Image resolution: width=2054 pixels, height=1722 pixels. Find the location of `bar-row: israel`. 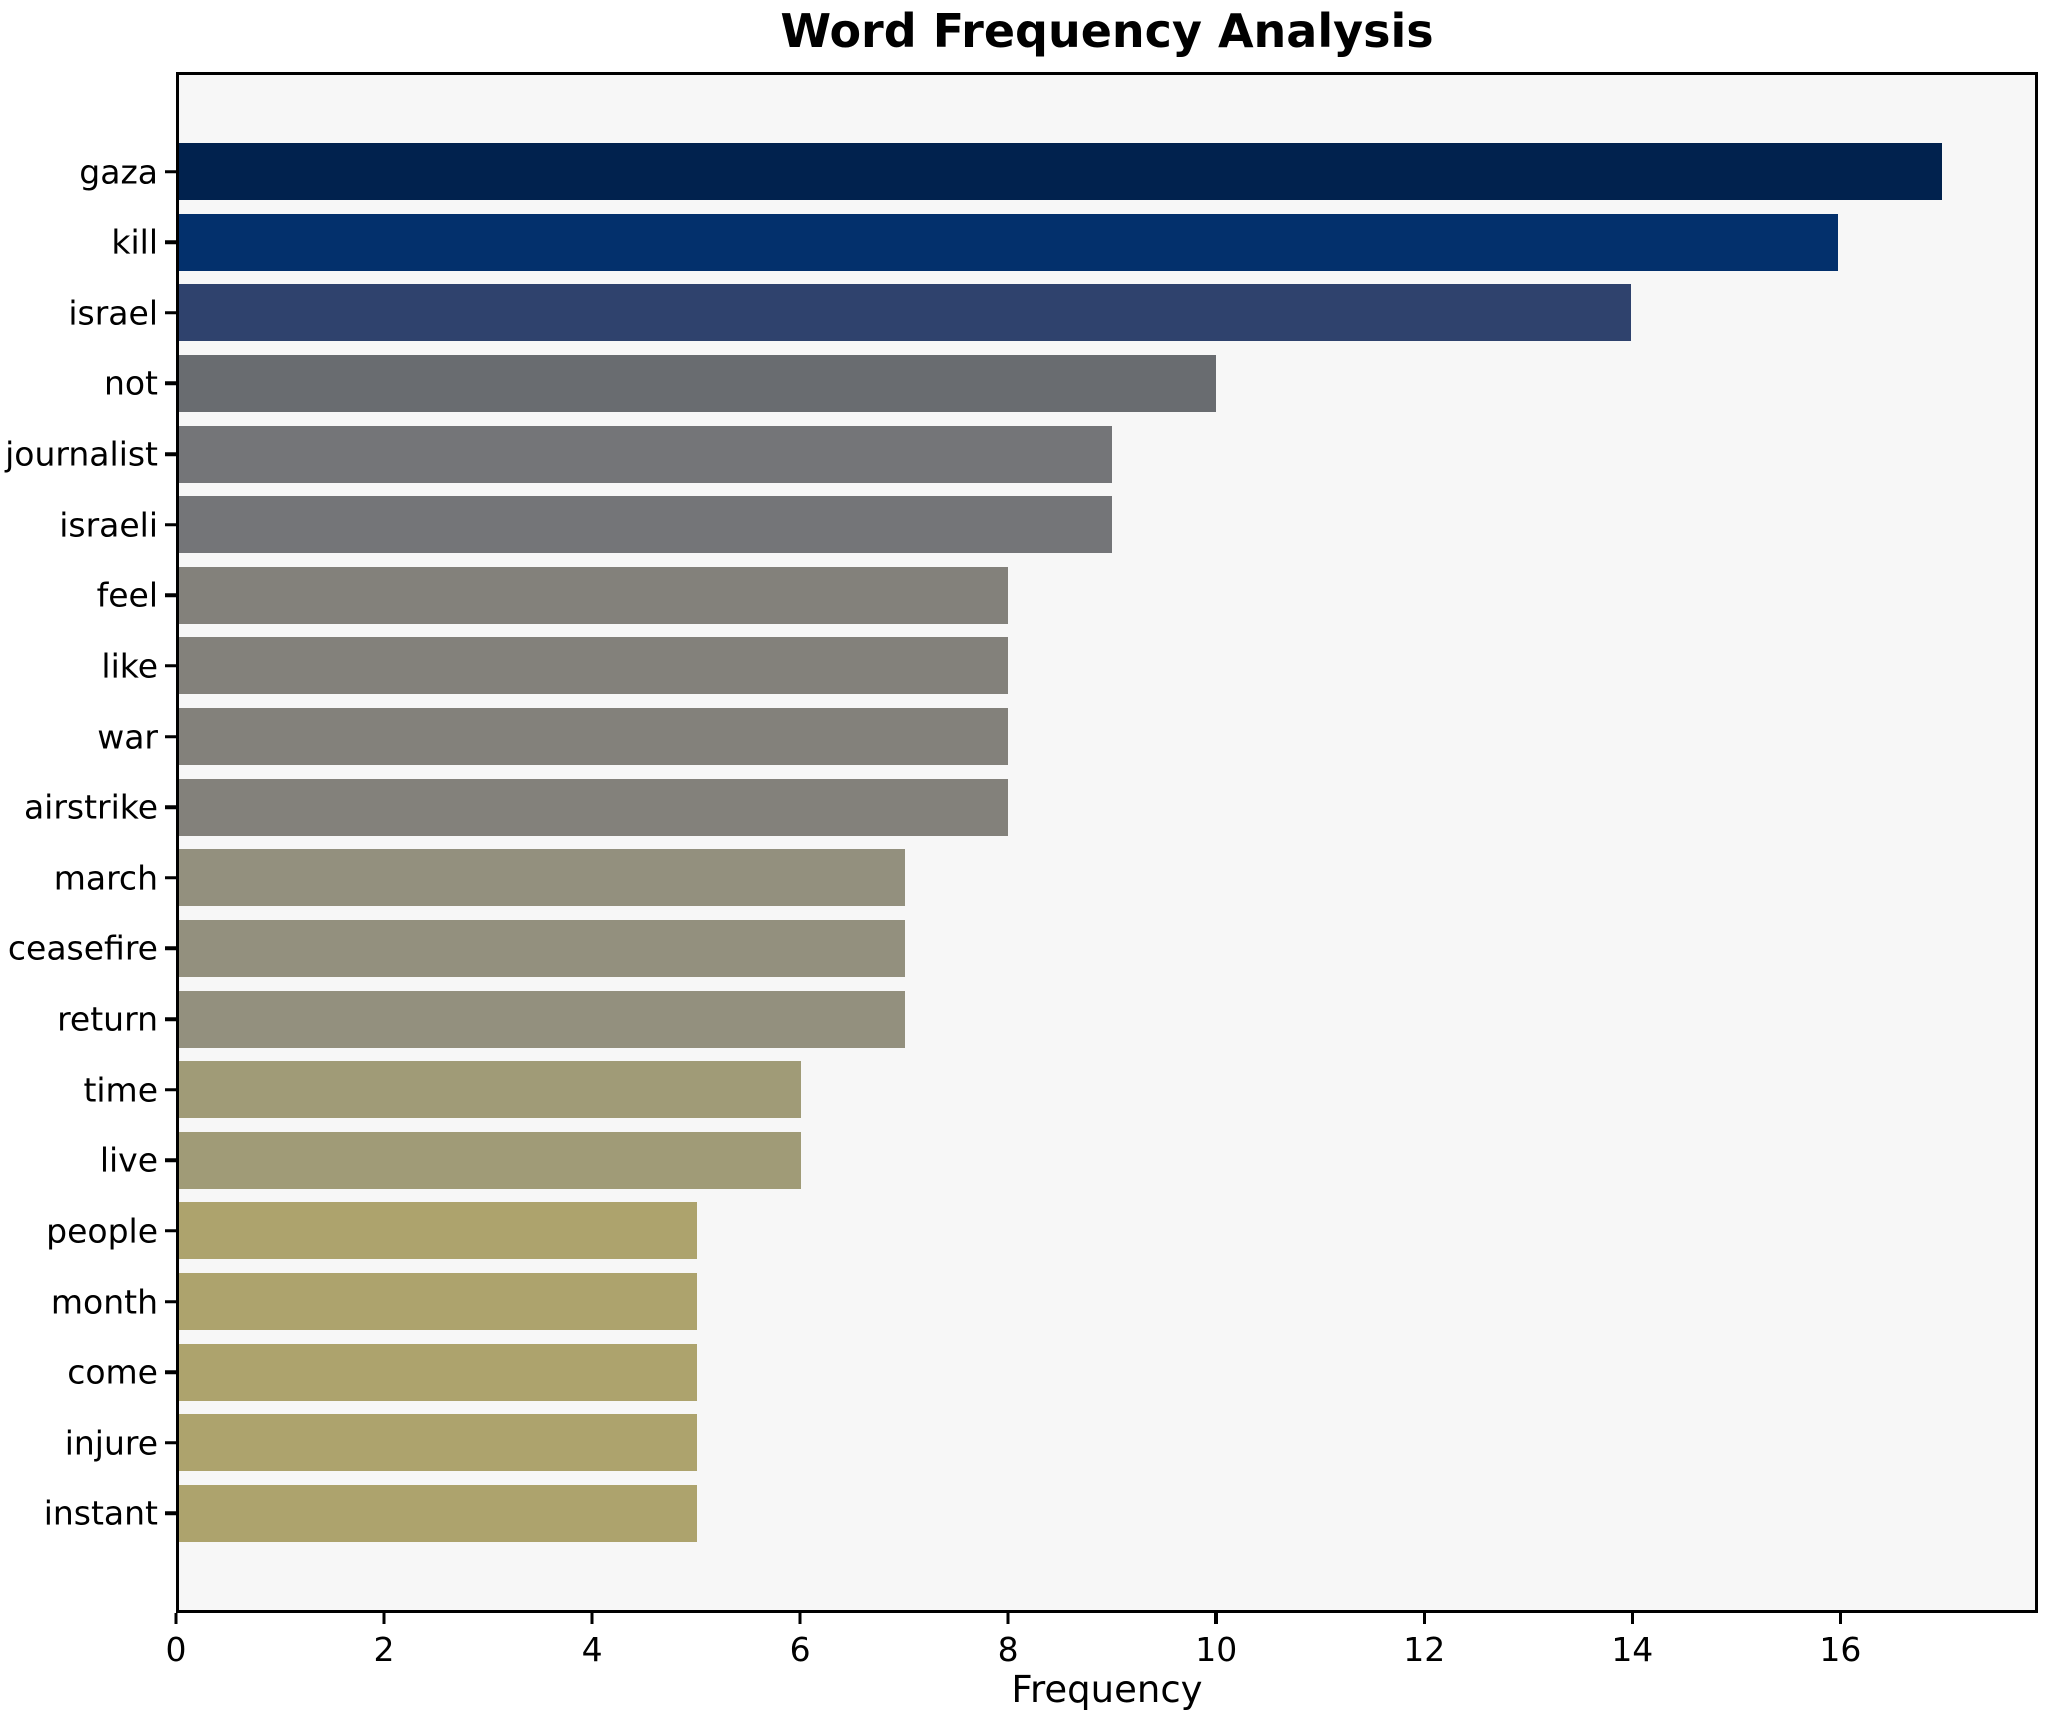

bar-row: israel is located at coordinates (1051, 313).